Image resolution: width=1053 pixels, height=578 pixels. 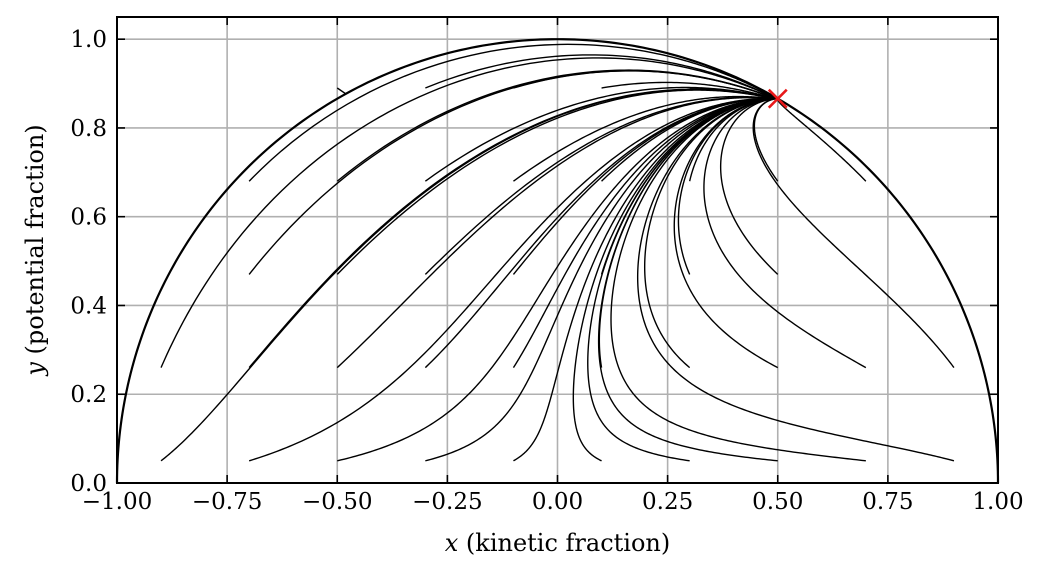 What do you see at coordinates (88, 218) in the screenshot?
I see `y-tick-label: 0.6` at bounding box center [88, 218].